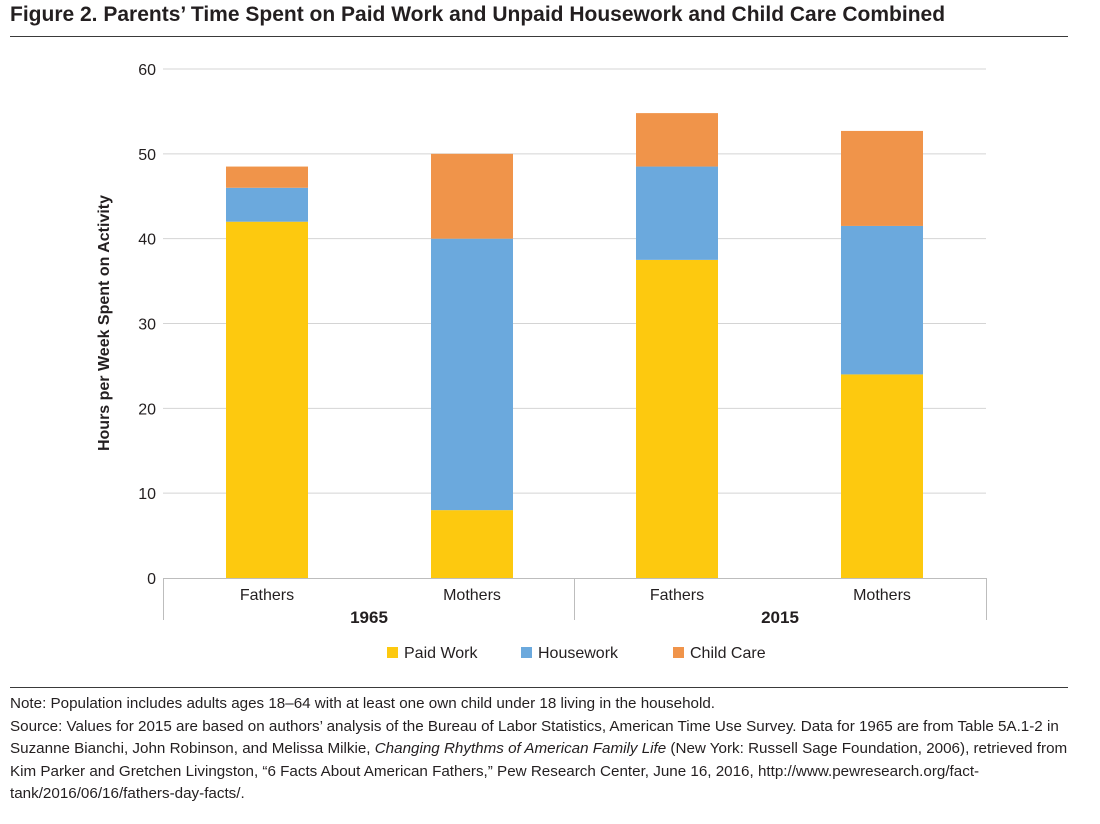  I want to click on legend-label: Paid Work, so click(441, 653).